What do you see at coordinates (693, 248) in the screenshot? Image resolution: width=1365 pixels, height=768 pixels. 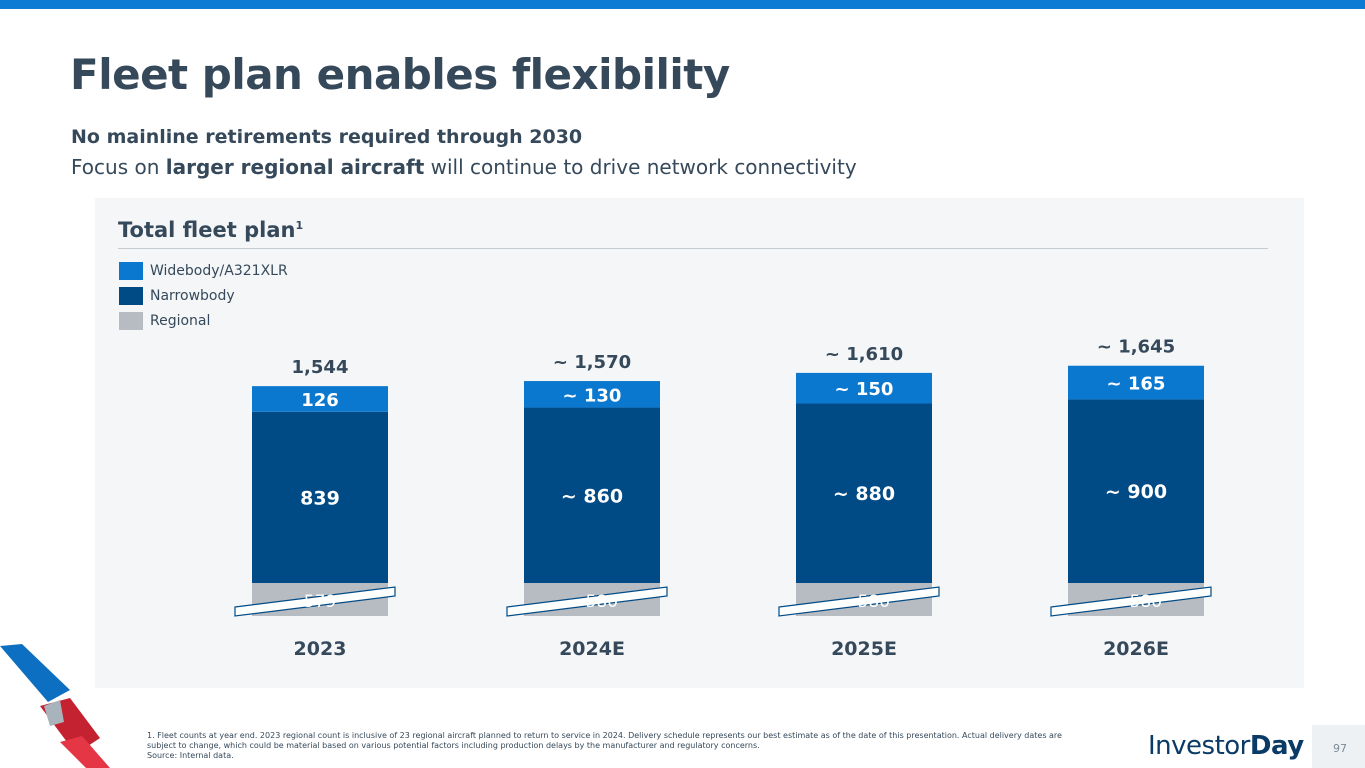 I see `chart-title-divider` at bounding box center [693, 248].